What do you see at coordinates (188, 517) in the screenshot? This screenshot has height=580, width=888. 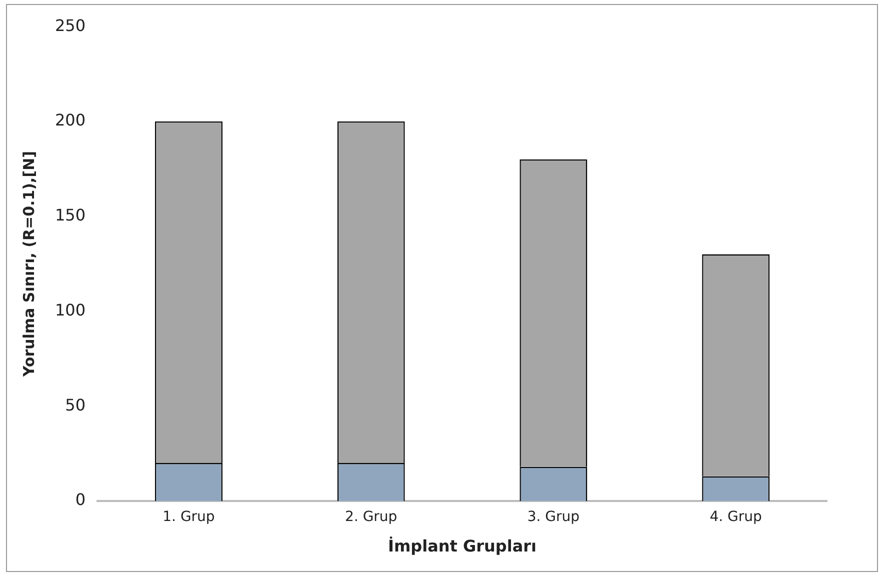 I see `x-tick-label: 1. Grup` at bounding box center [188, 517].